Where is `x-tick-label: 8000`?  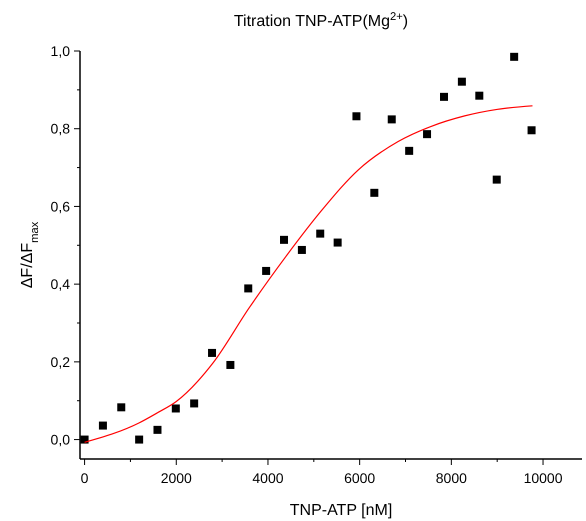 x-tick-label: 8000 is located at coordinates (452, 478).